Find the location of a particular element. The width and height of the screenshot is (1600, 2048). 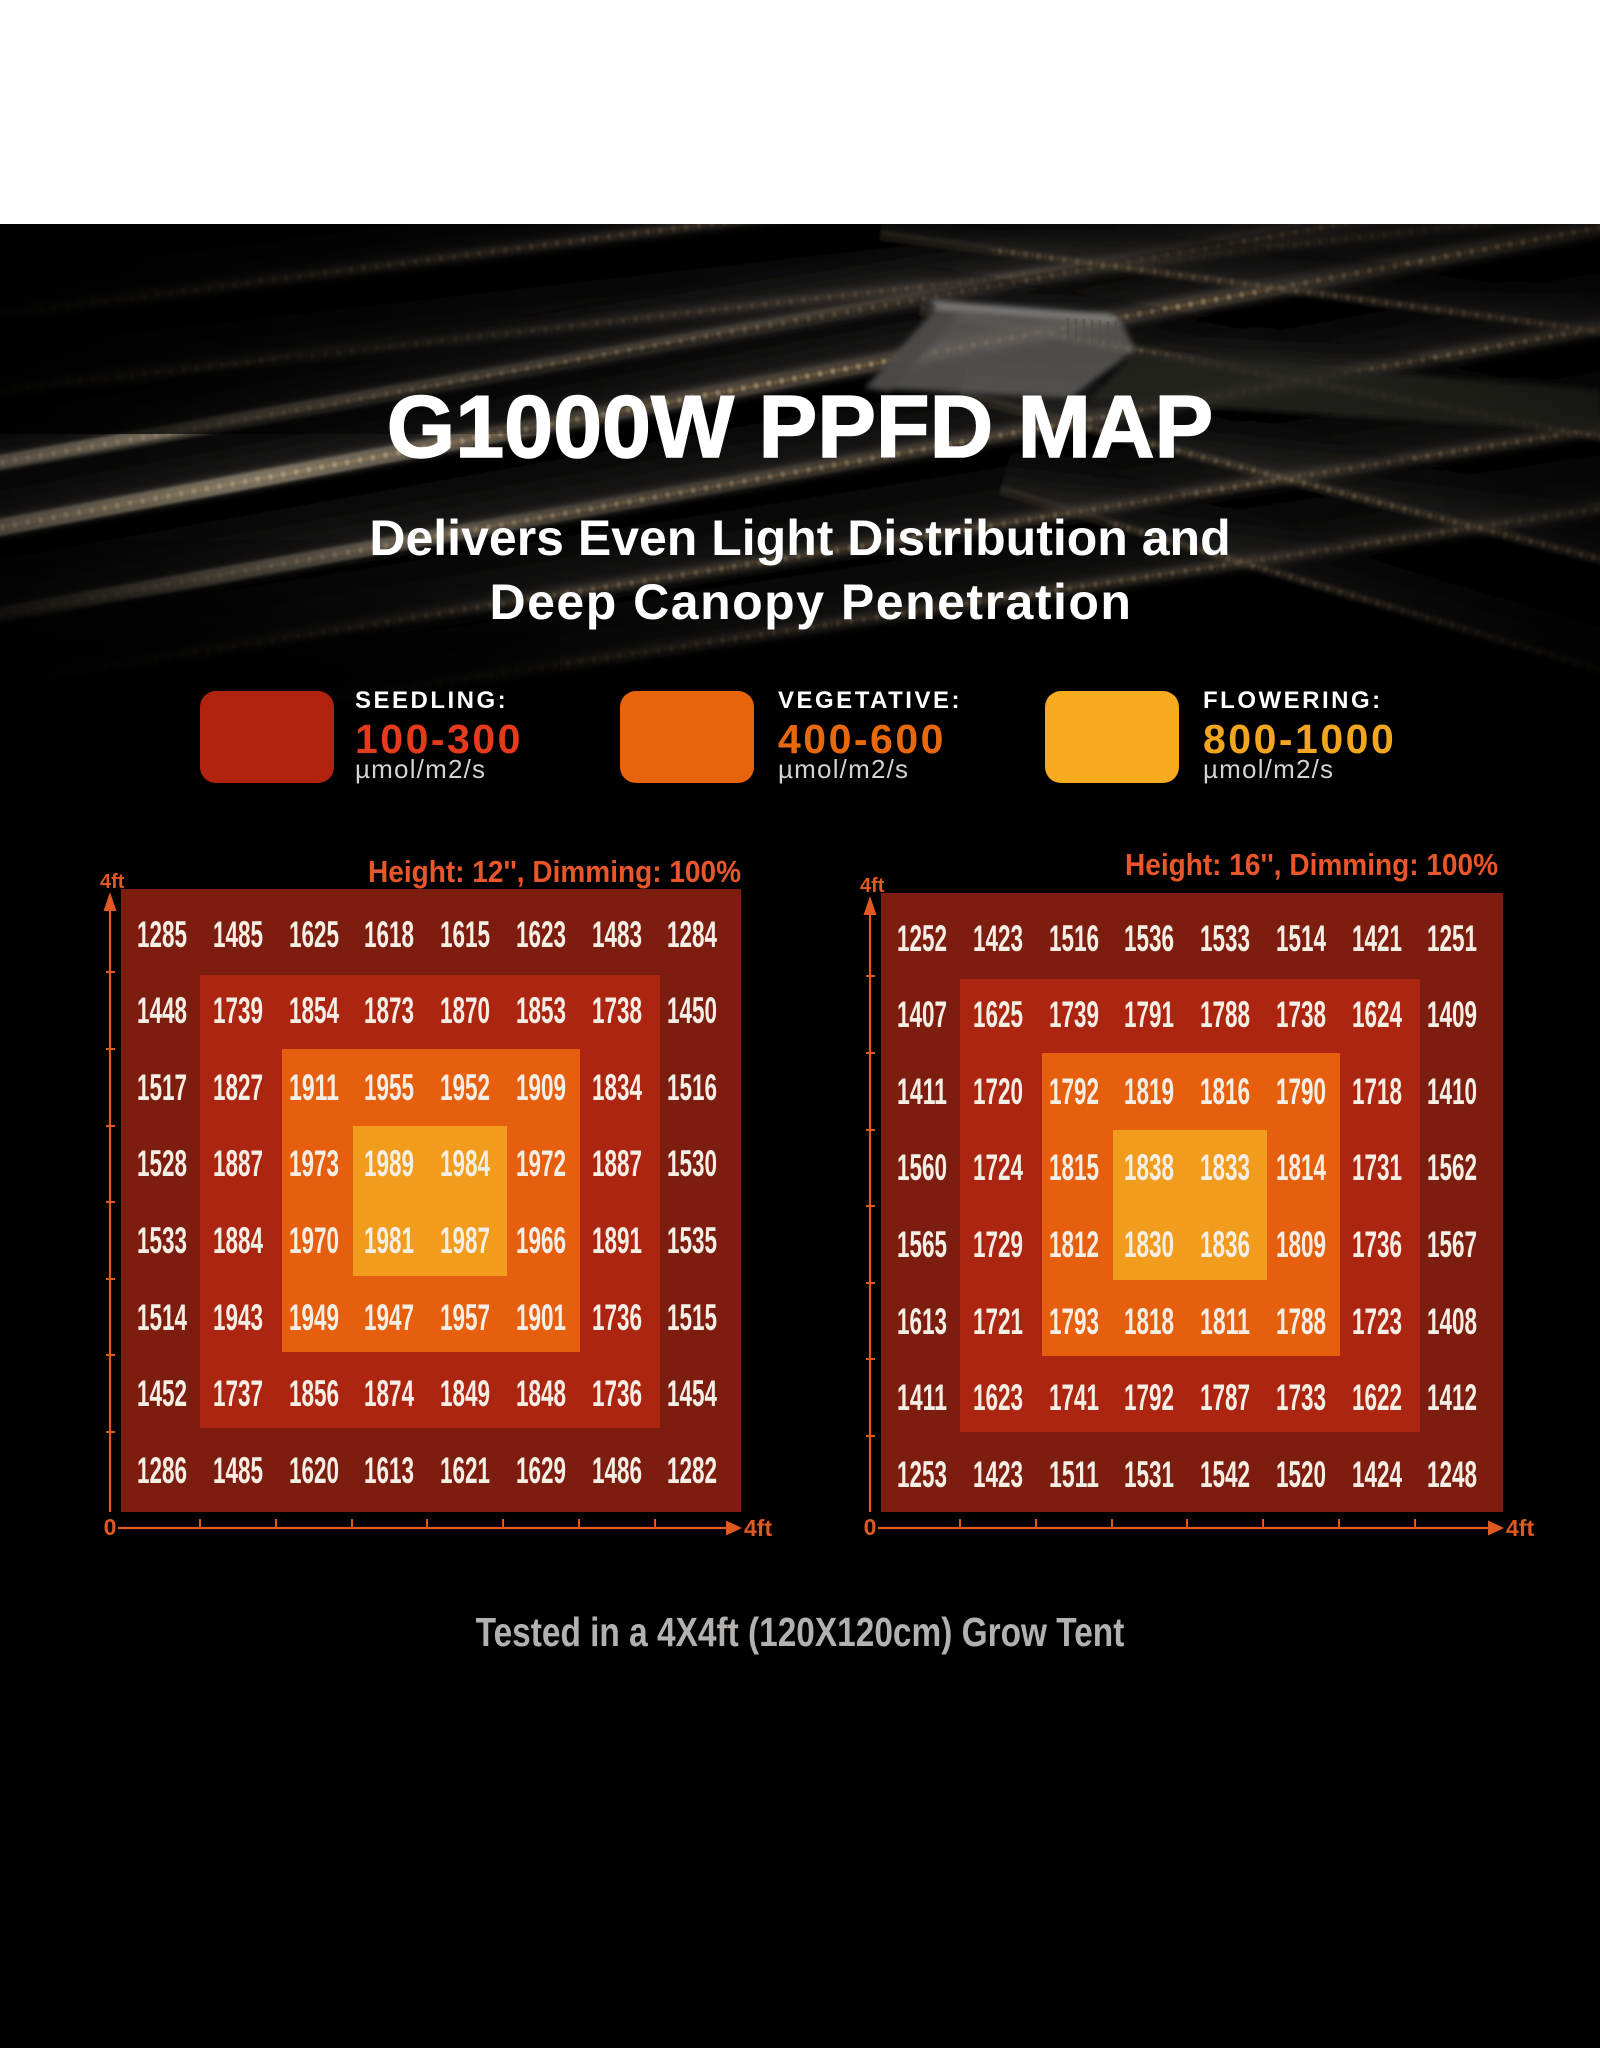

svg-text: 1973 is located at coordinates (314, 1163).